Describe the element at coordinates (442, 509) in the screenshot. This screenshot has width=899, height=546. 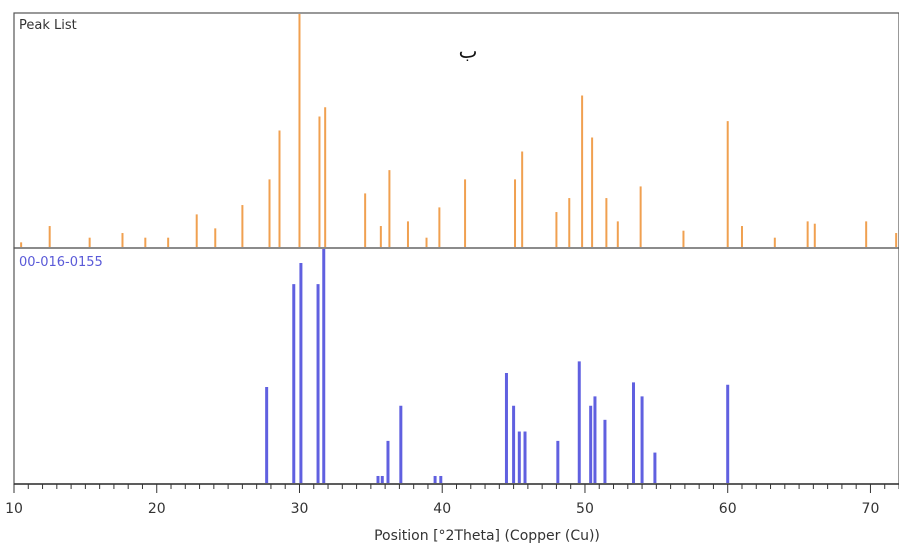
I see `x-tick-label-40: 40` at that location.